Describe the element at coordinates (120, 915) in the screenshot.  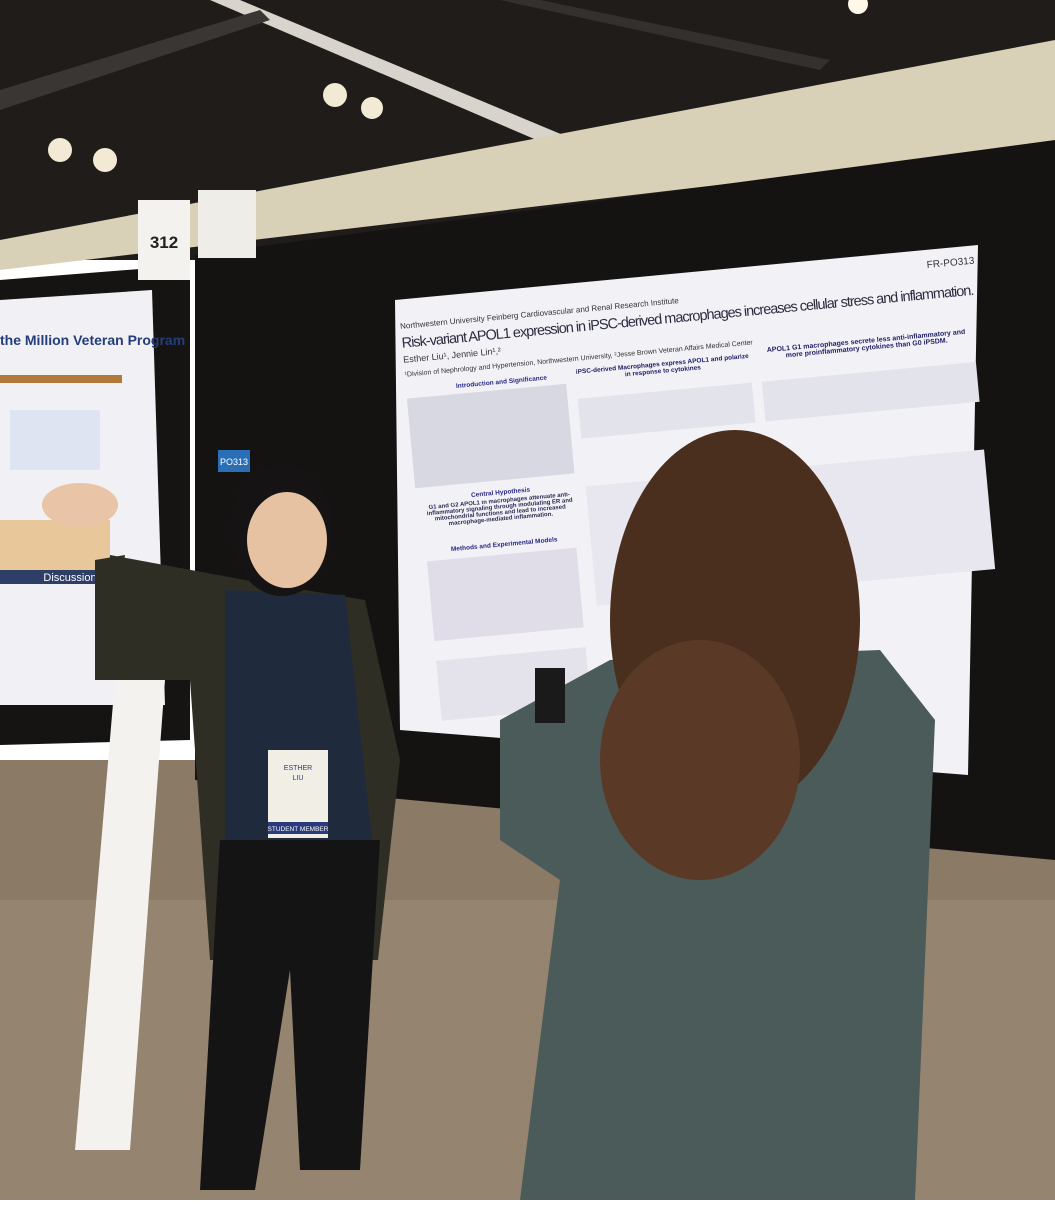
I see `pole` at that location.